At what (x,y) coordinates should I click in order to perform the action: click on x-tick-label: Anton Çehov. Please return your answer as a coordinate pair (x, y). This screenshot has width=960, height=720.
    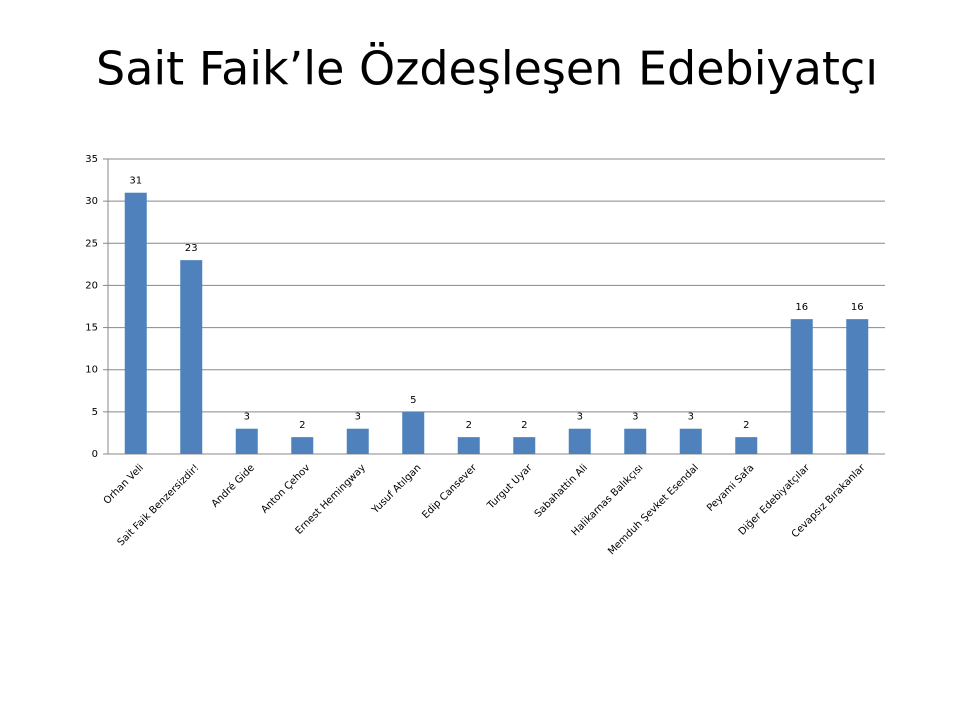
    Looking at the image, I should click on (285, 488).